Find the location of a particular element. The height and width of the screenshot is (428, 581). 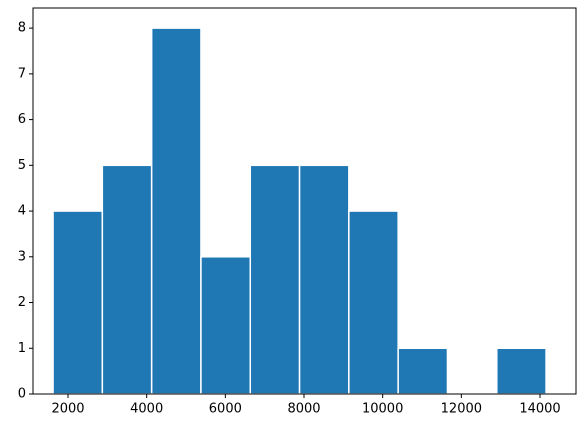

x-tick-label: 6000 is located at coordinates (225, 409).